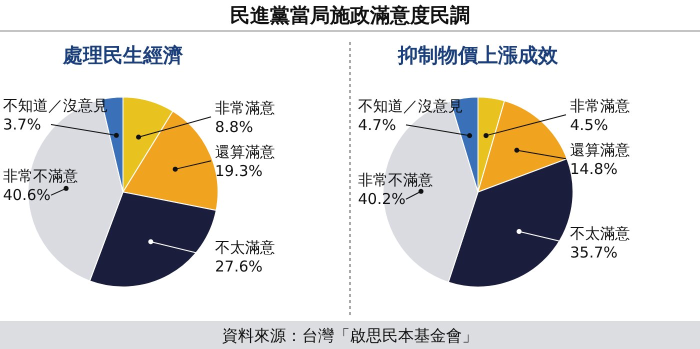 The width and height of the screenshot is (700, 349). Describe the element at coordinates (239, 266) in the screenshot. I see `data-label: 27.6%` at that location.